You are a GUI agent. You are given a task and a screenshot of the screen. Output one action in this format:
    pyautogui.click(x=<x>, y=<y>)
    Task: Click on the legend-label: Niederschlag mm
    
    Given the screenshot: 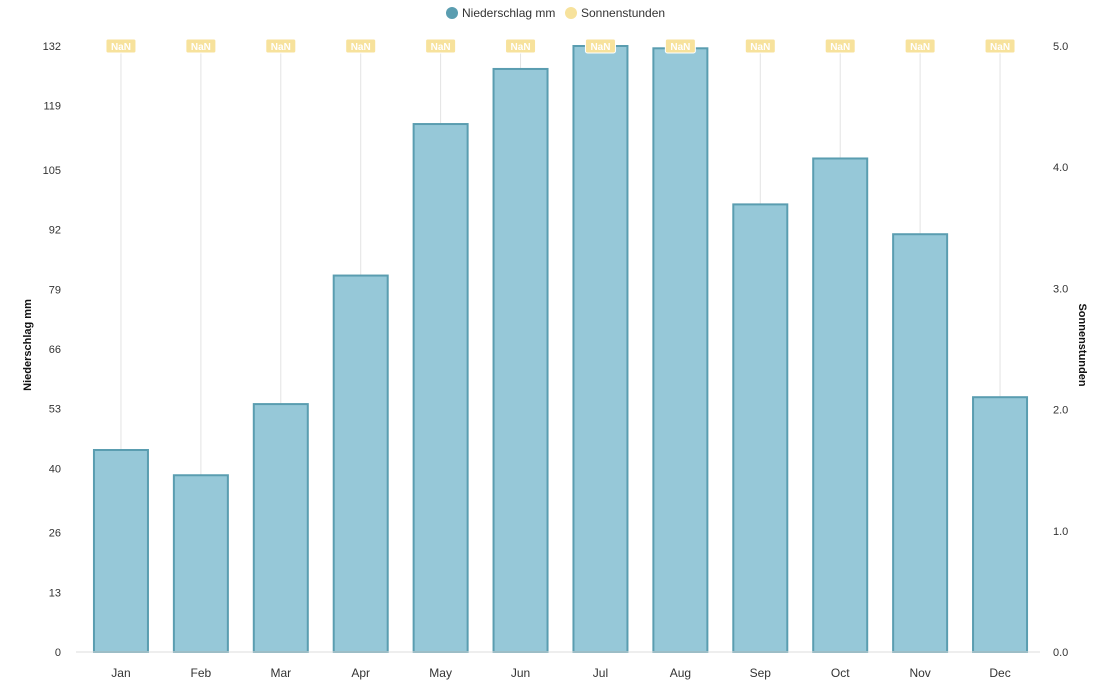 What is the action you would take?
    pyautogui.click(x=508, y=13)
    